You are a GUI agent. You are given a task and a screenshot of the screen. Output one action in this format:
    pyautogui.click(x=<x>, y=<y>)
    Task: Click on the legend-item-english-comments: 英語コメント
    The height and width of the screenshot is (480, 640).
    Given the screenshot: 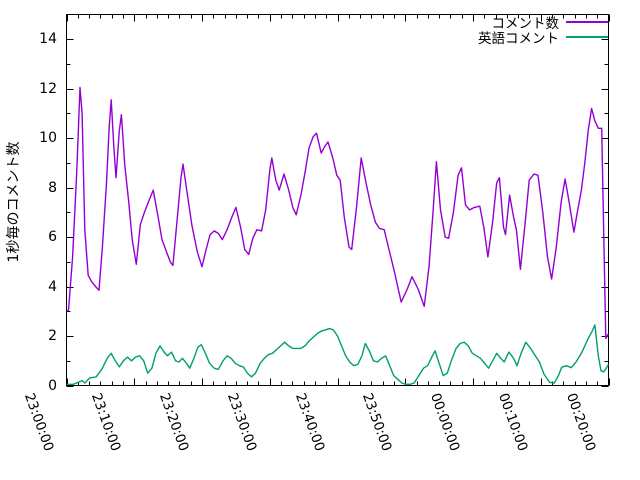 What is the action you would take?
    pyautogui.click(x=543, y=38)
    